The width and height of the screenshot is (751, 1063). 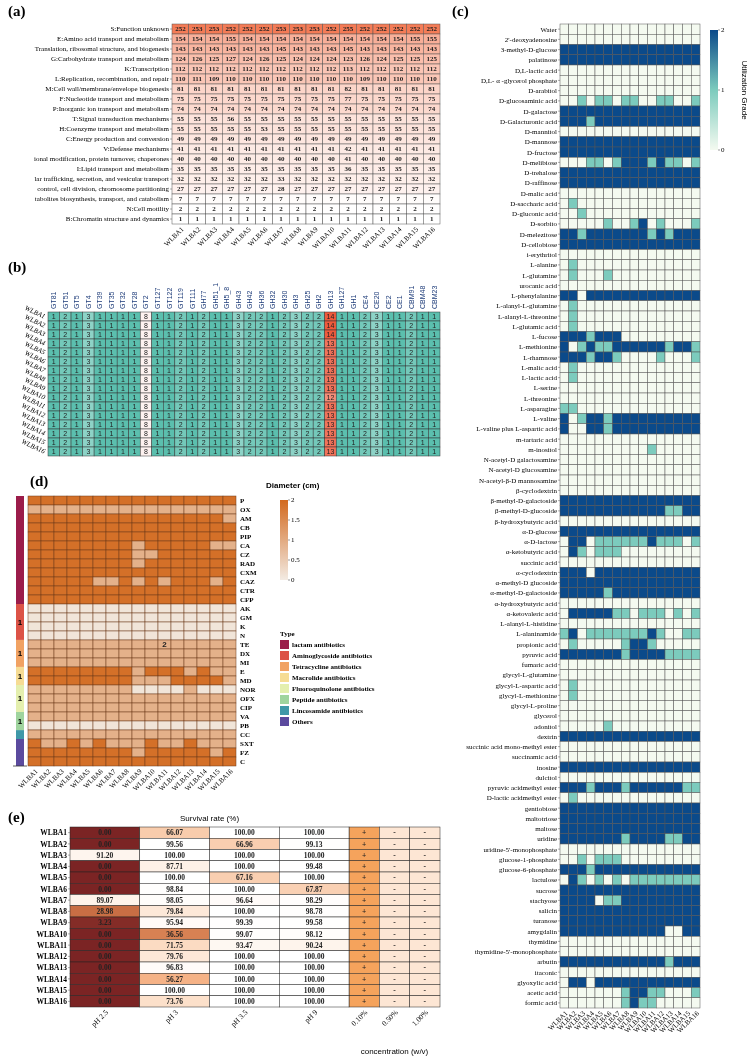 I want to click on chart-title: (b), so click(x=17, y=267).